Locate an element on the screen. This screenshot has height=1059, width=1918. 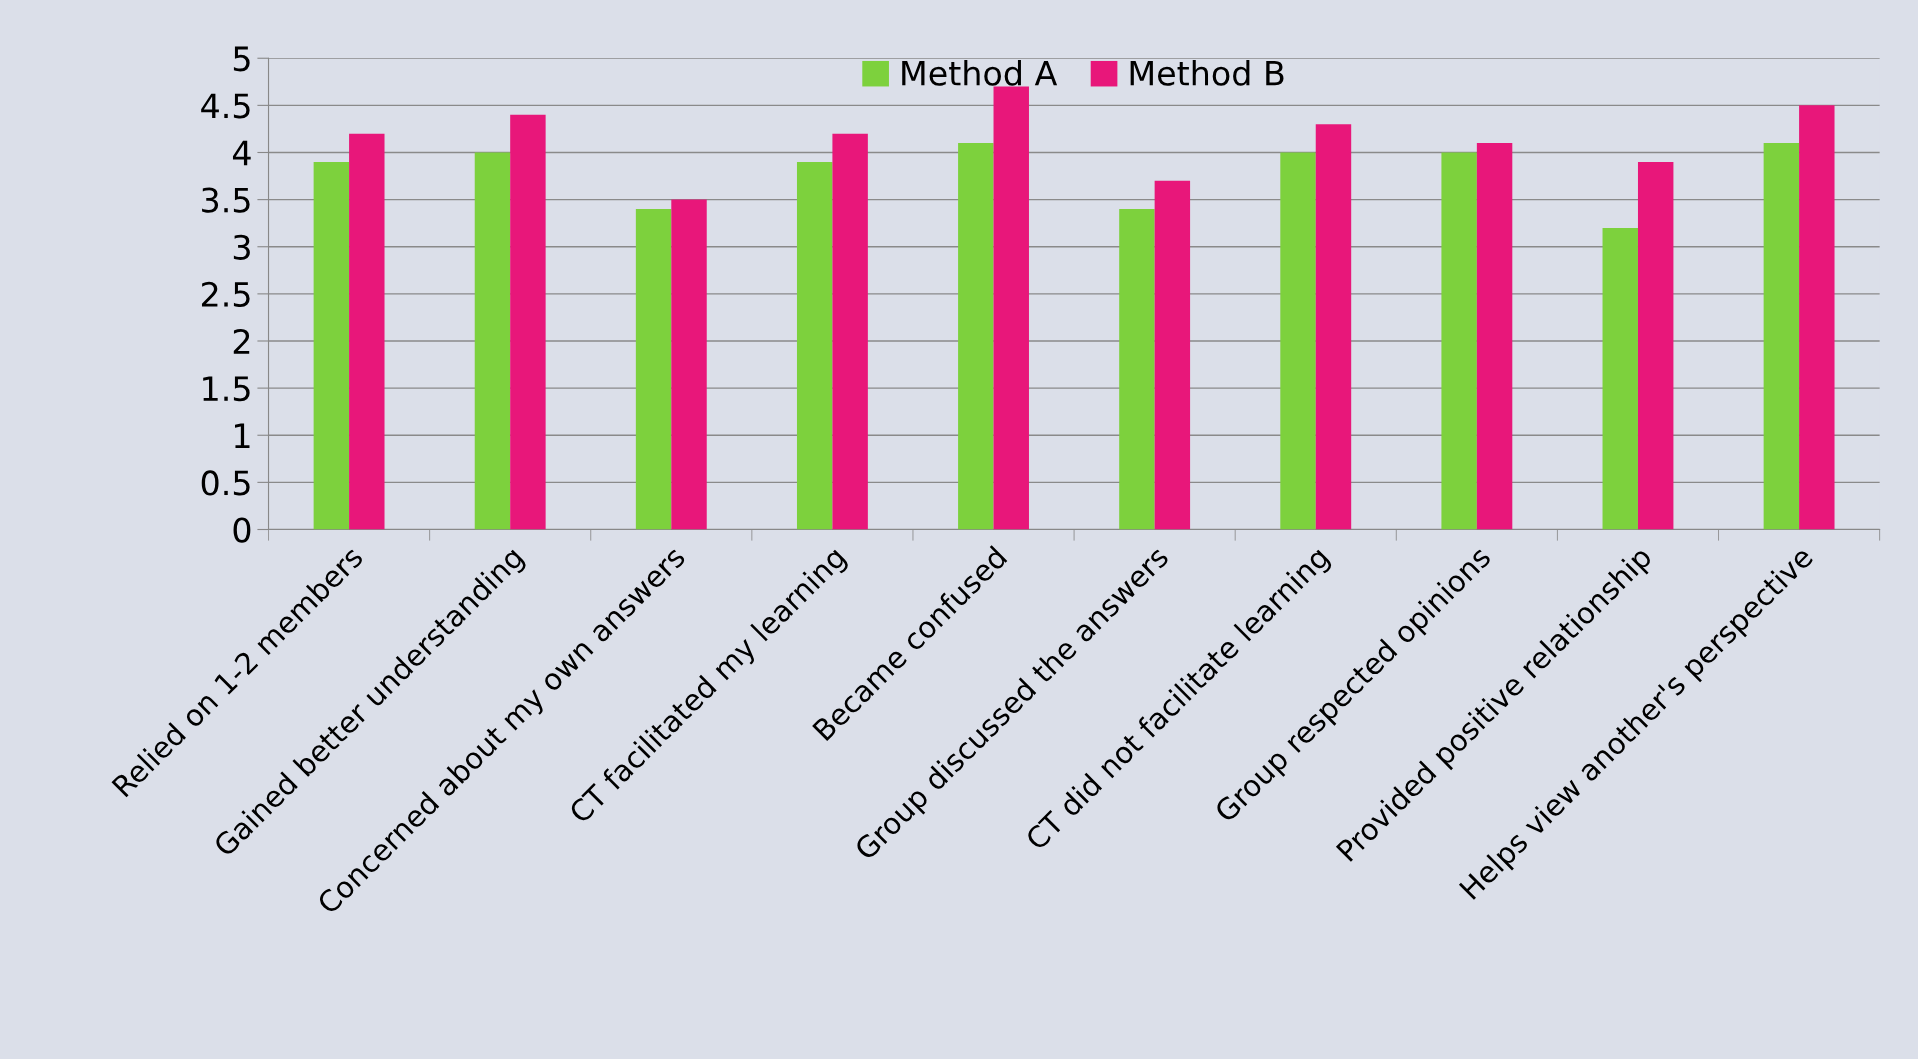
y-tick-label: 4 is located at coordinates (241, 153).